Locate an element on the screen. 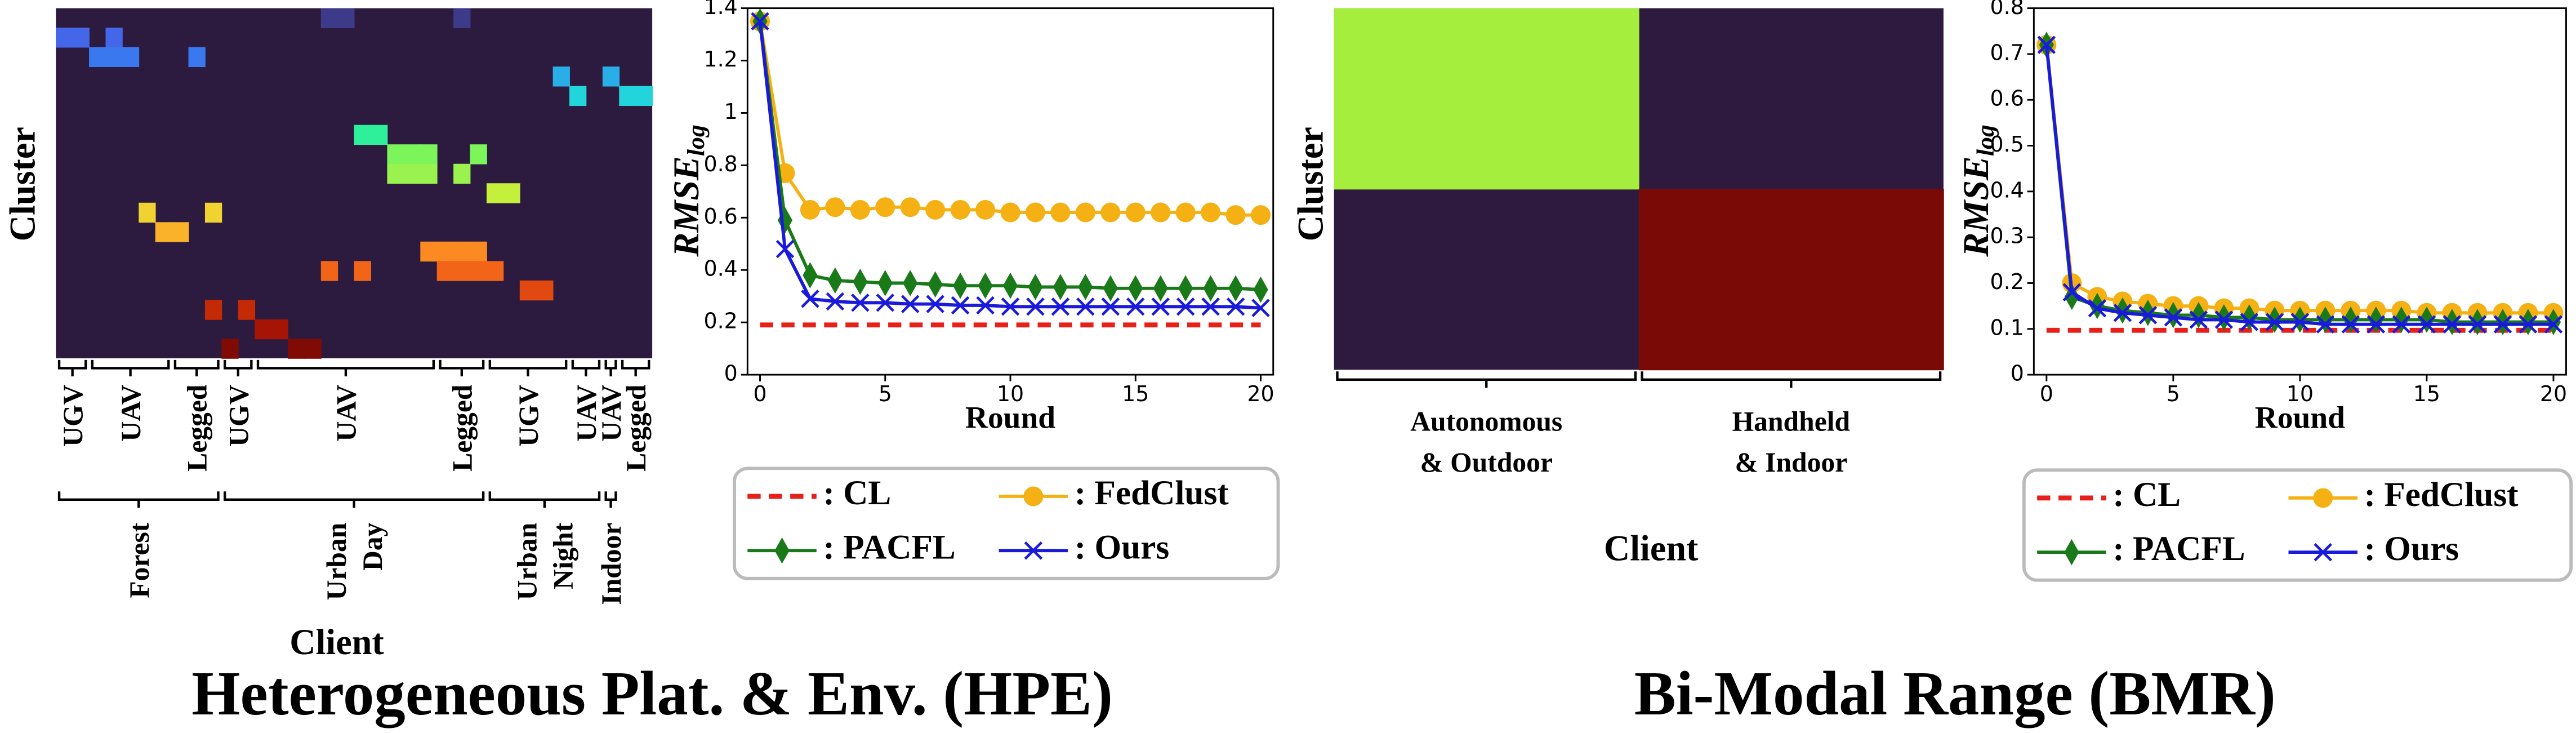  x-axis-label: Client is located at coordinates (1651, 548).